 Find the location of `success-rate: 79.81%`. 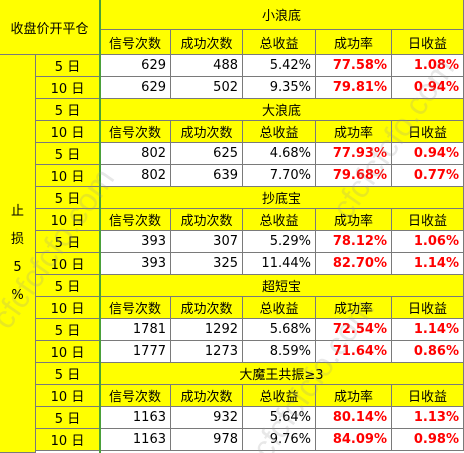

success-rate: 79.81% is located at coordinates (354, 88).